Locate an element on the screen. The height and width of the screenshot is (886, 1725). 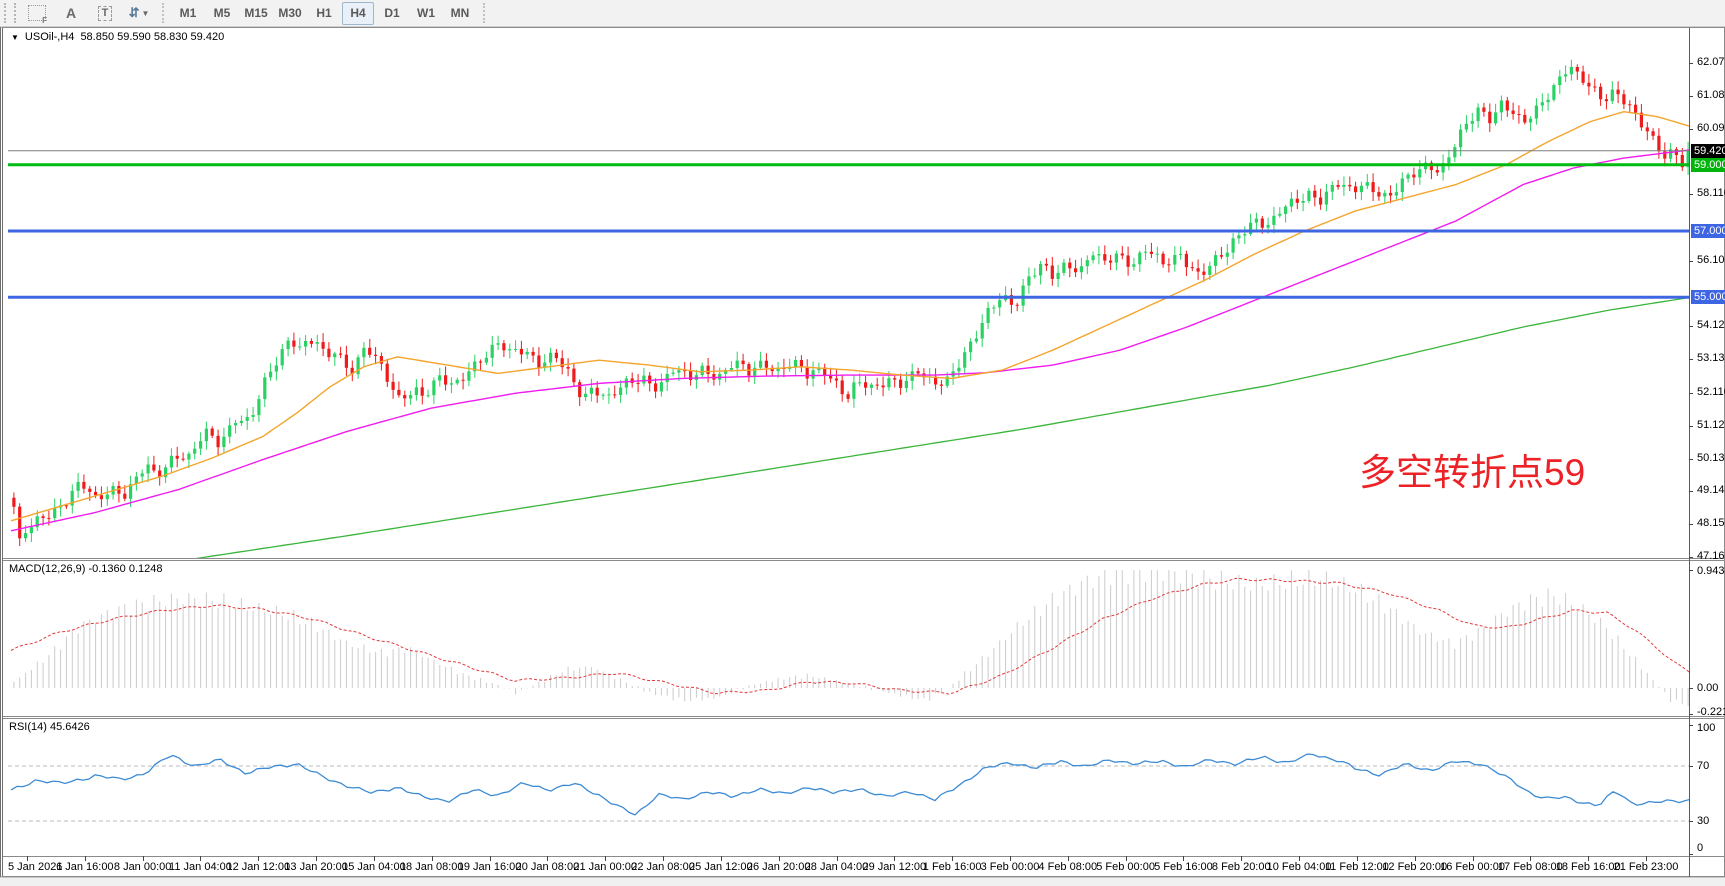
price-axis-label: 60.090 is located at coordinates (1711, 127).